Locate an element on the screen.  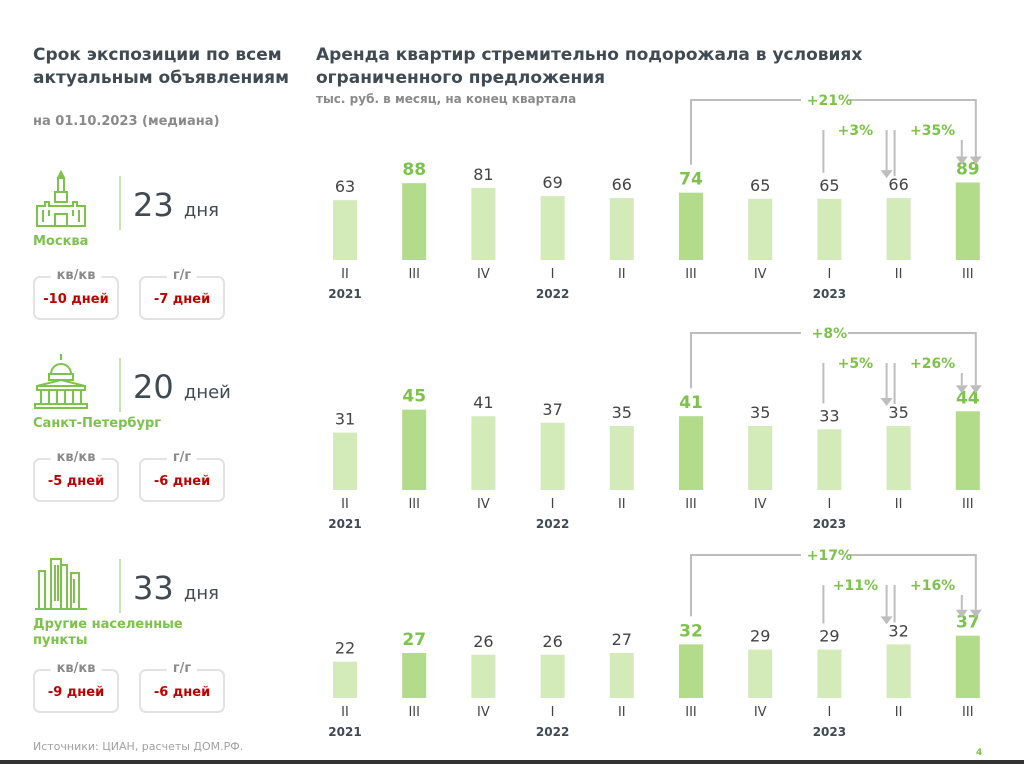
value-label: 29 is located at coordinates (829, 636).